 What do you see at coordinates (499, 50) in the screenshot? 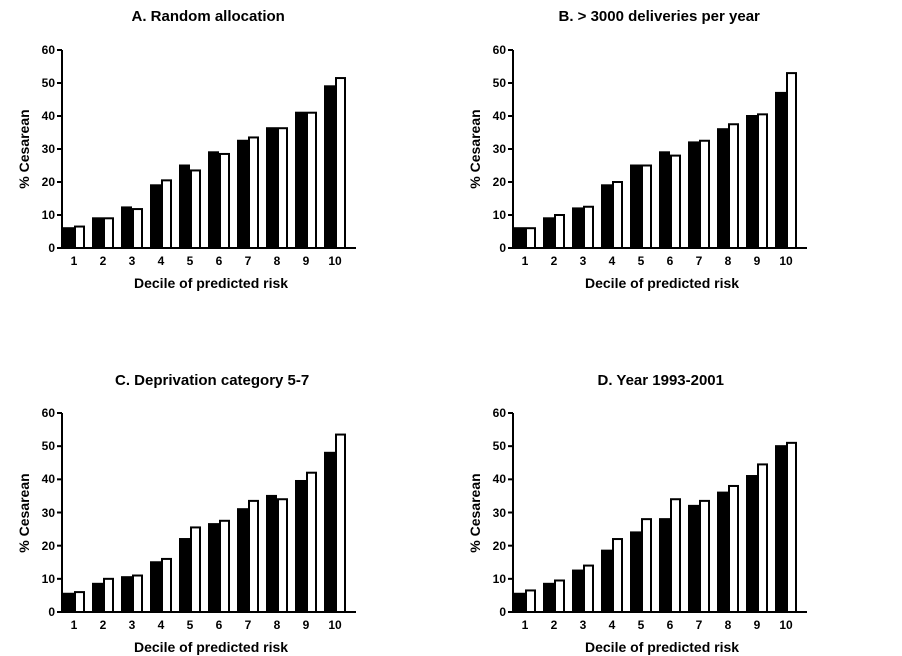
I see `y-tick-label: 60` at bounding box center [499, 50].